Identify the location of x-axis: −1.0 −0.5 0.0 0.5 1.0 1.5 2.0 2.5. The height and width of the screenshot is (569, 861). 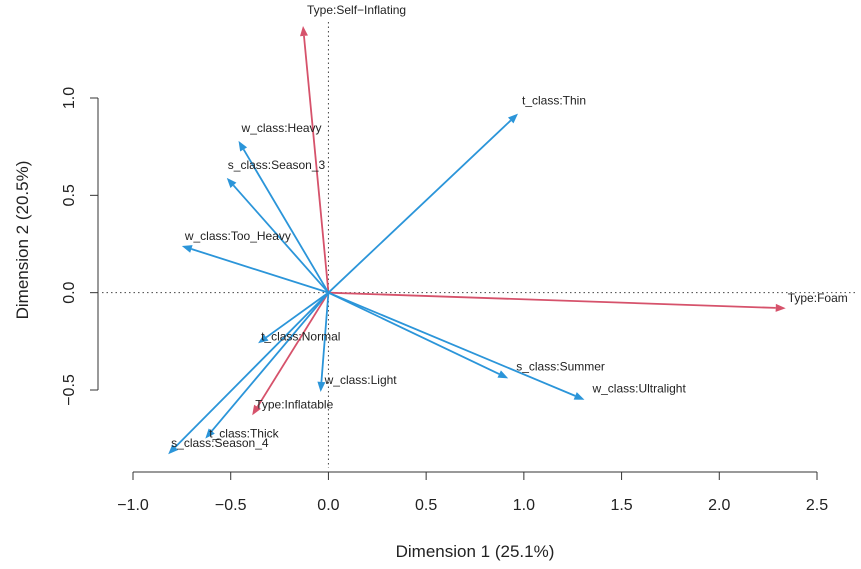
(472, 492).